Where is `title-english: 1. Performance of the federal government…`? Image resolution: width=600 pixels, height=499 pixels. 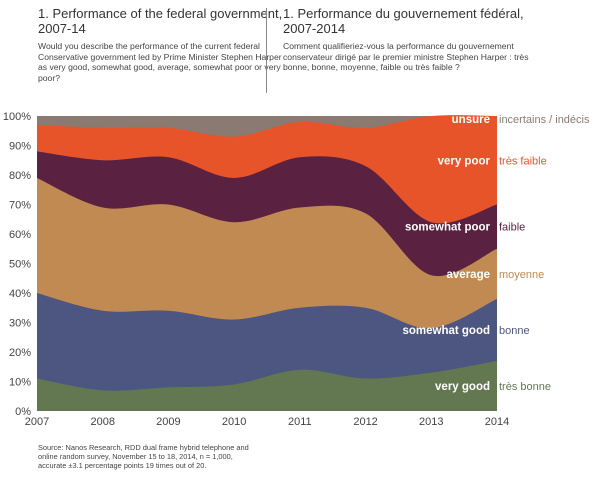 title-english: 1. Performance of the federal government… is located at coordinates (160, 21).